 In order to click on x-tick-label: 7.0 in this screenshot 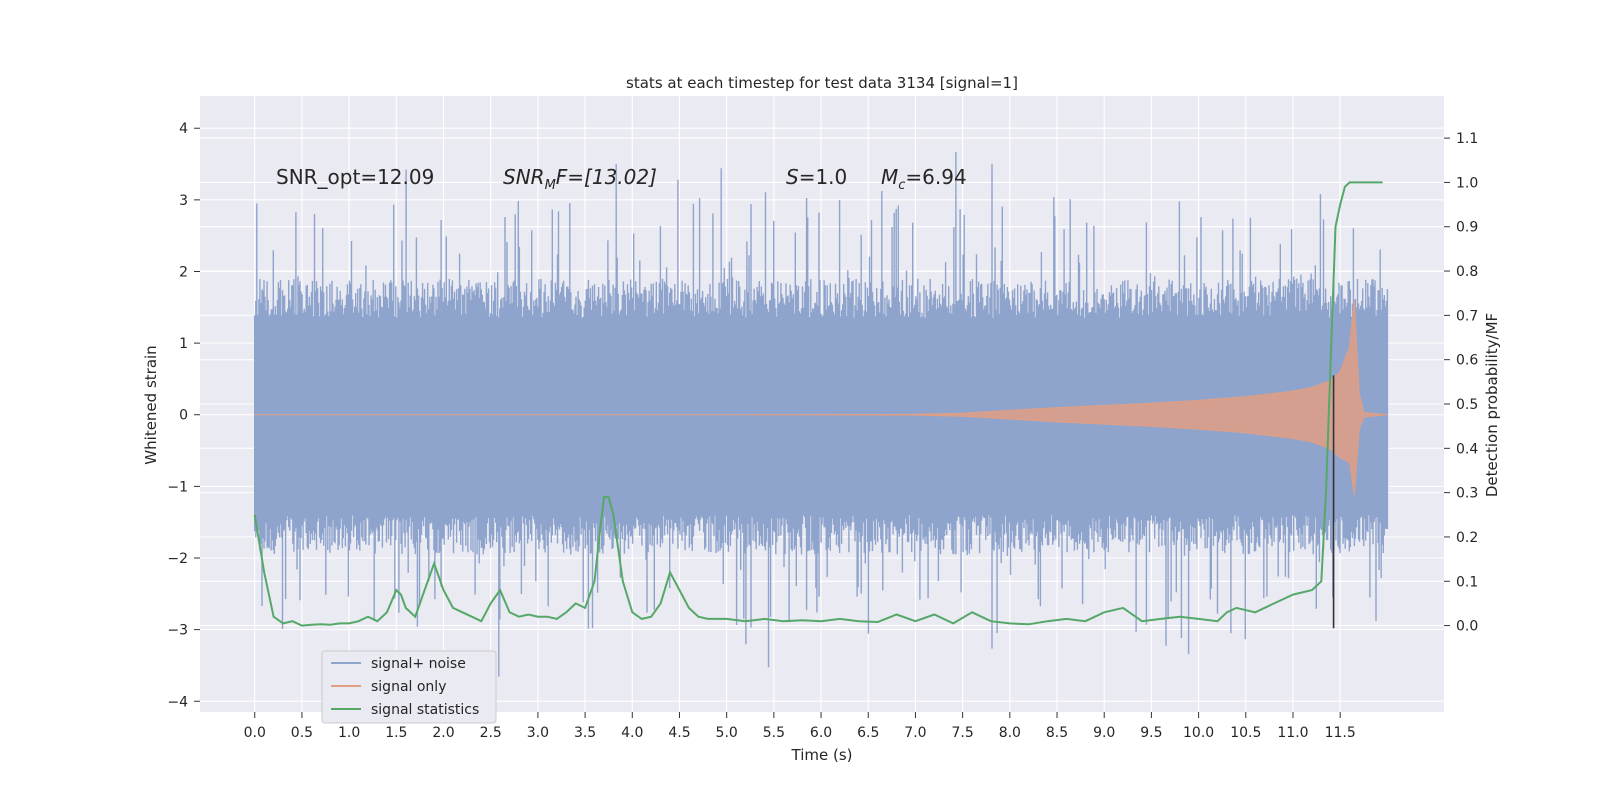, I will do `click(915, 733)`.